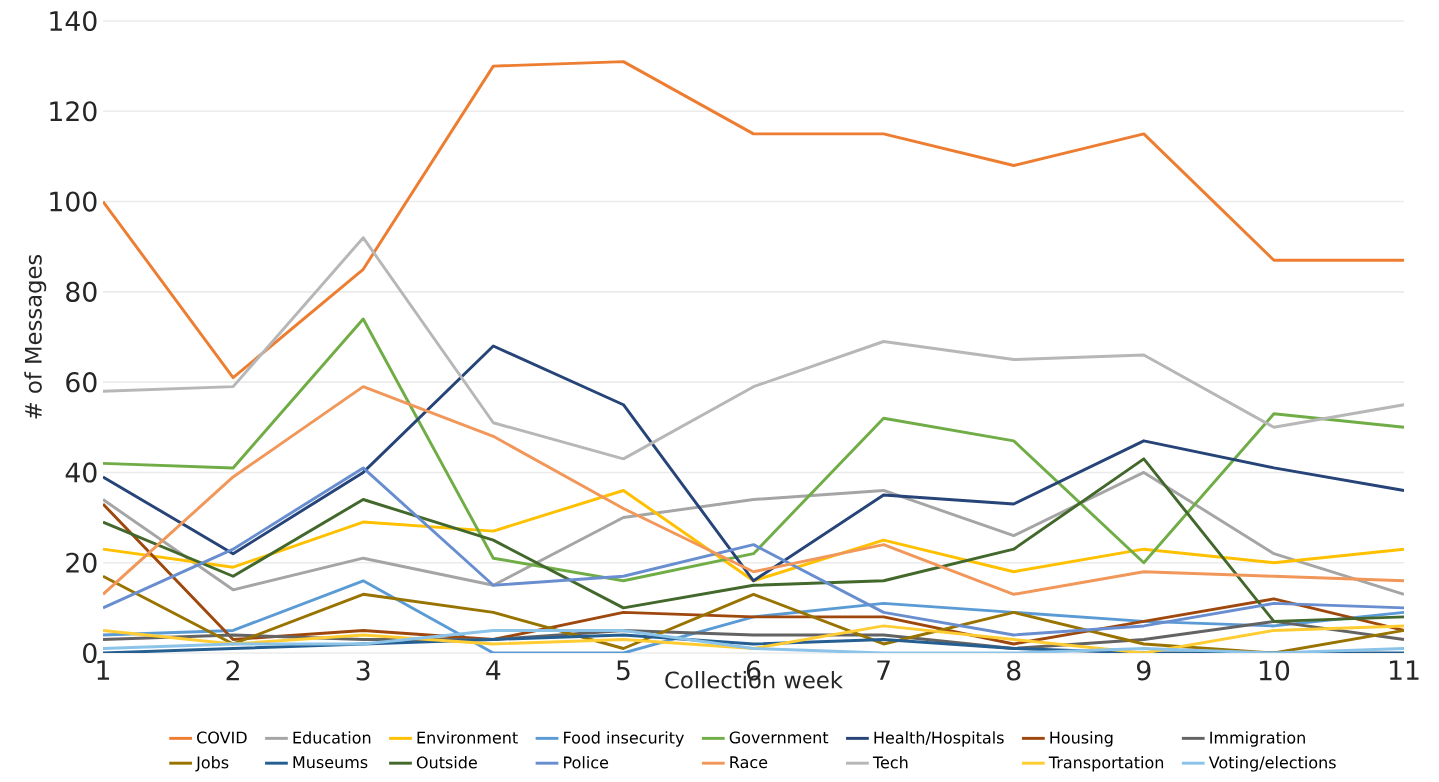 This screenshot has width=1439, height=782. I want to click on legend-label: Food insecurity, so click(624, 739).